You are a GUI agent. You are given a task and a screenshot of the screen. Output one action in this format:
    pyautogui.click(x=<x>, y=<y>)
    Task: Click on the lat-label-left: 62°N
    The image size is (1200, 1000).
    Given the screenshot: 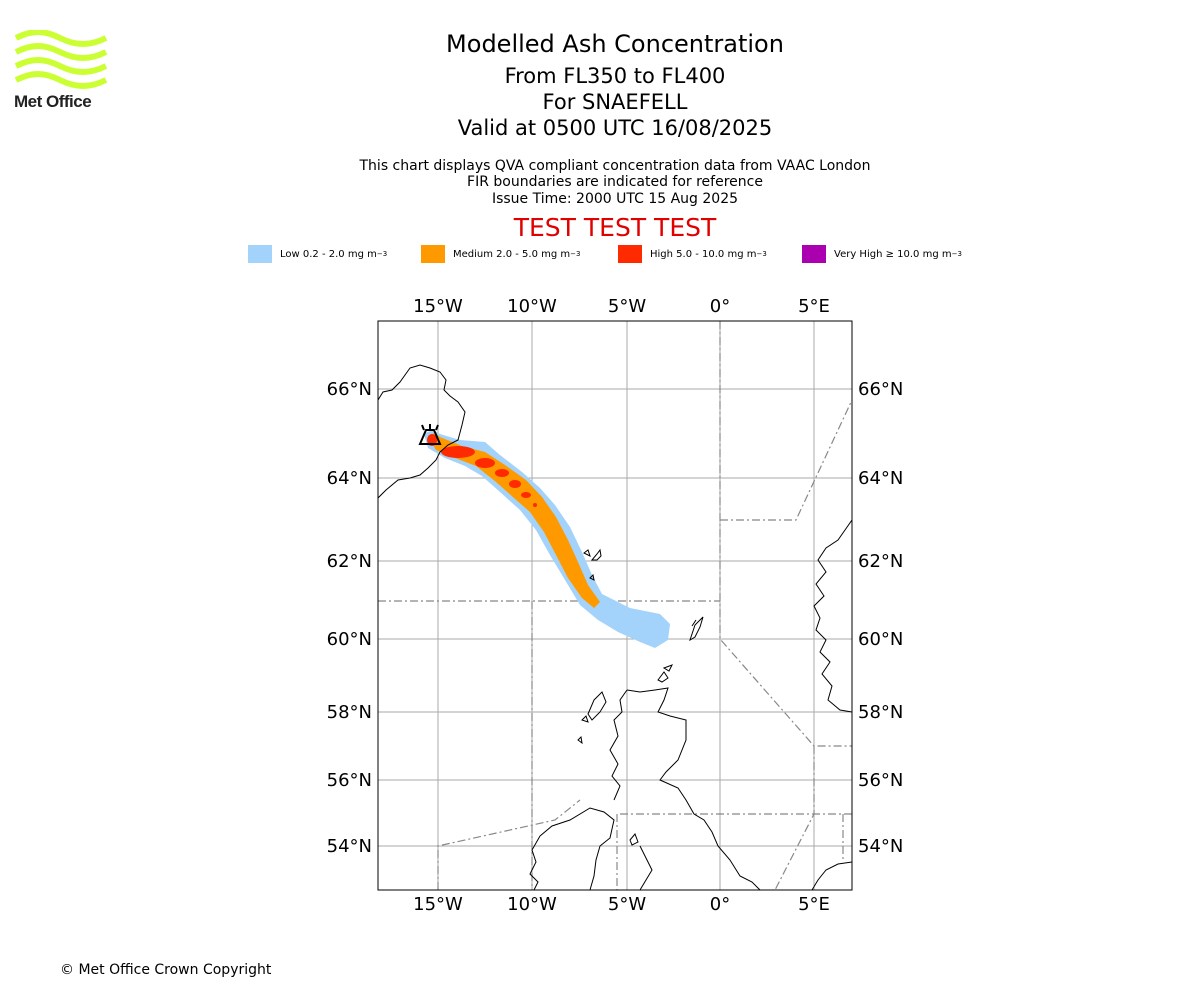 What is the action you would take?
    pyautogui.click(x=349, y=561)
    